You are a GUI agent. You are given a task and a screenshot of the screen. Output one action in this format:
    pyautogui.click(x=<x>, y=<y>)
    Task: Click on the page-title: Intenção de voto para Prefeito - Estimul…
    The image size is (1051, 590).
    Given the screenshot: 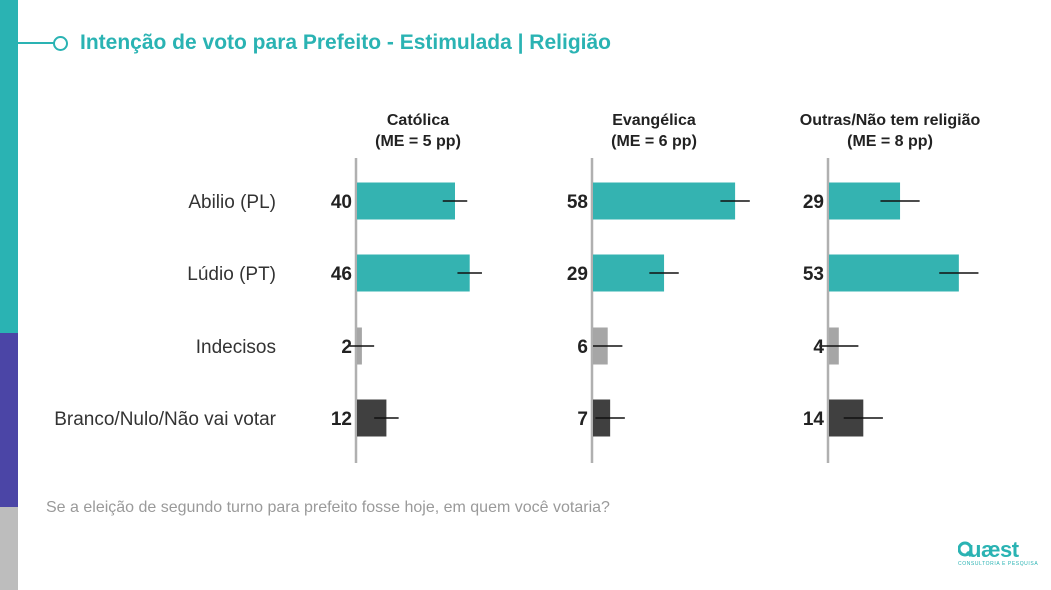 What is the action you would take?
    pyautogui.click(x=345, y=42)
    